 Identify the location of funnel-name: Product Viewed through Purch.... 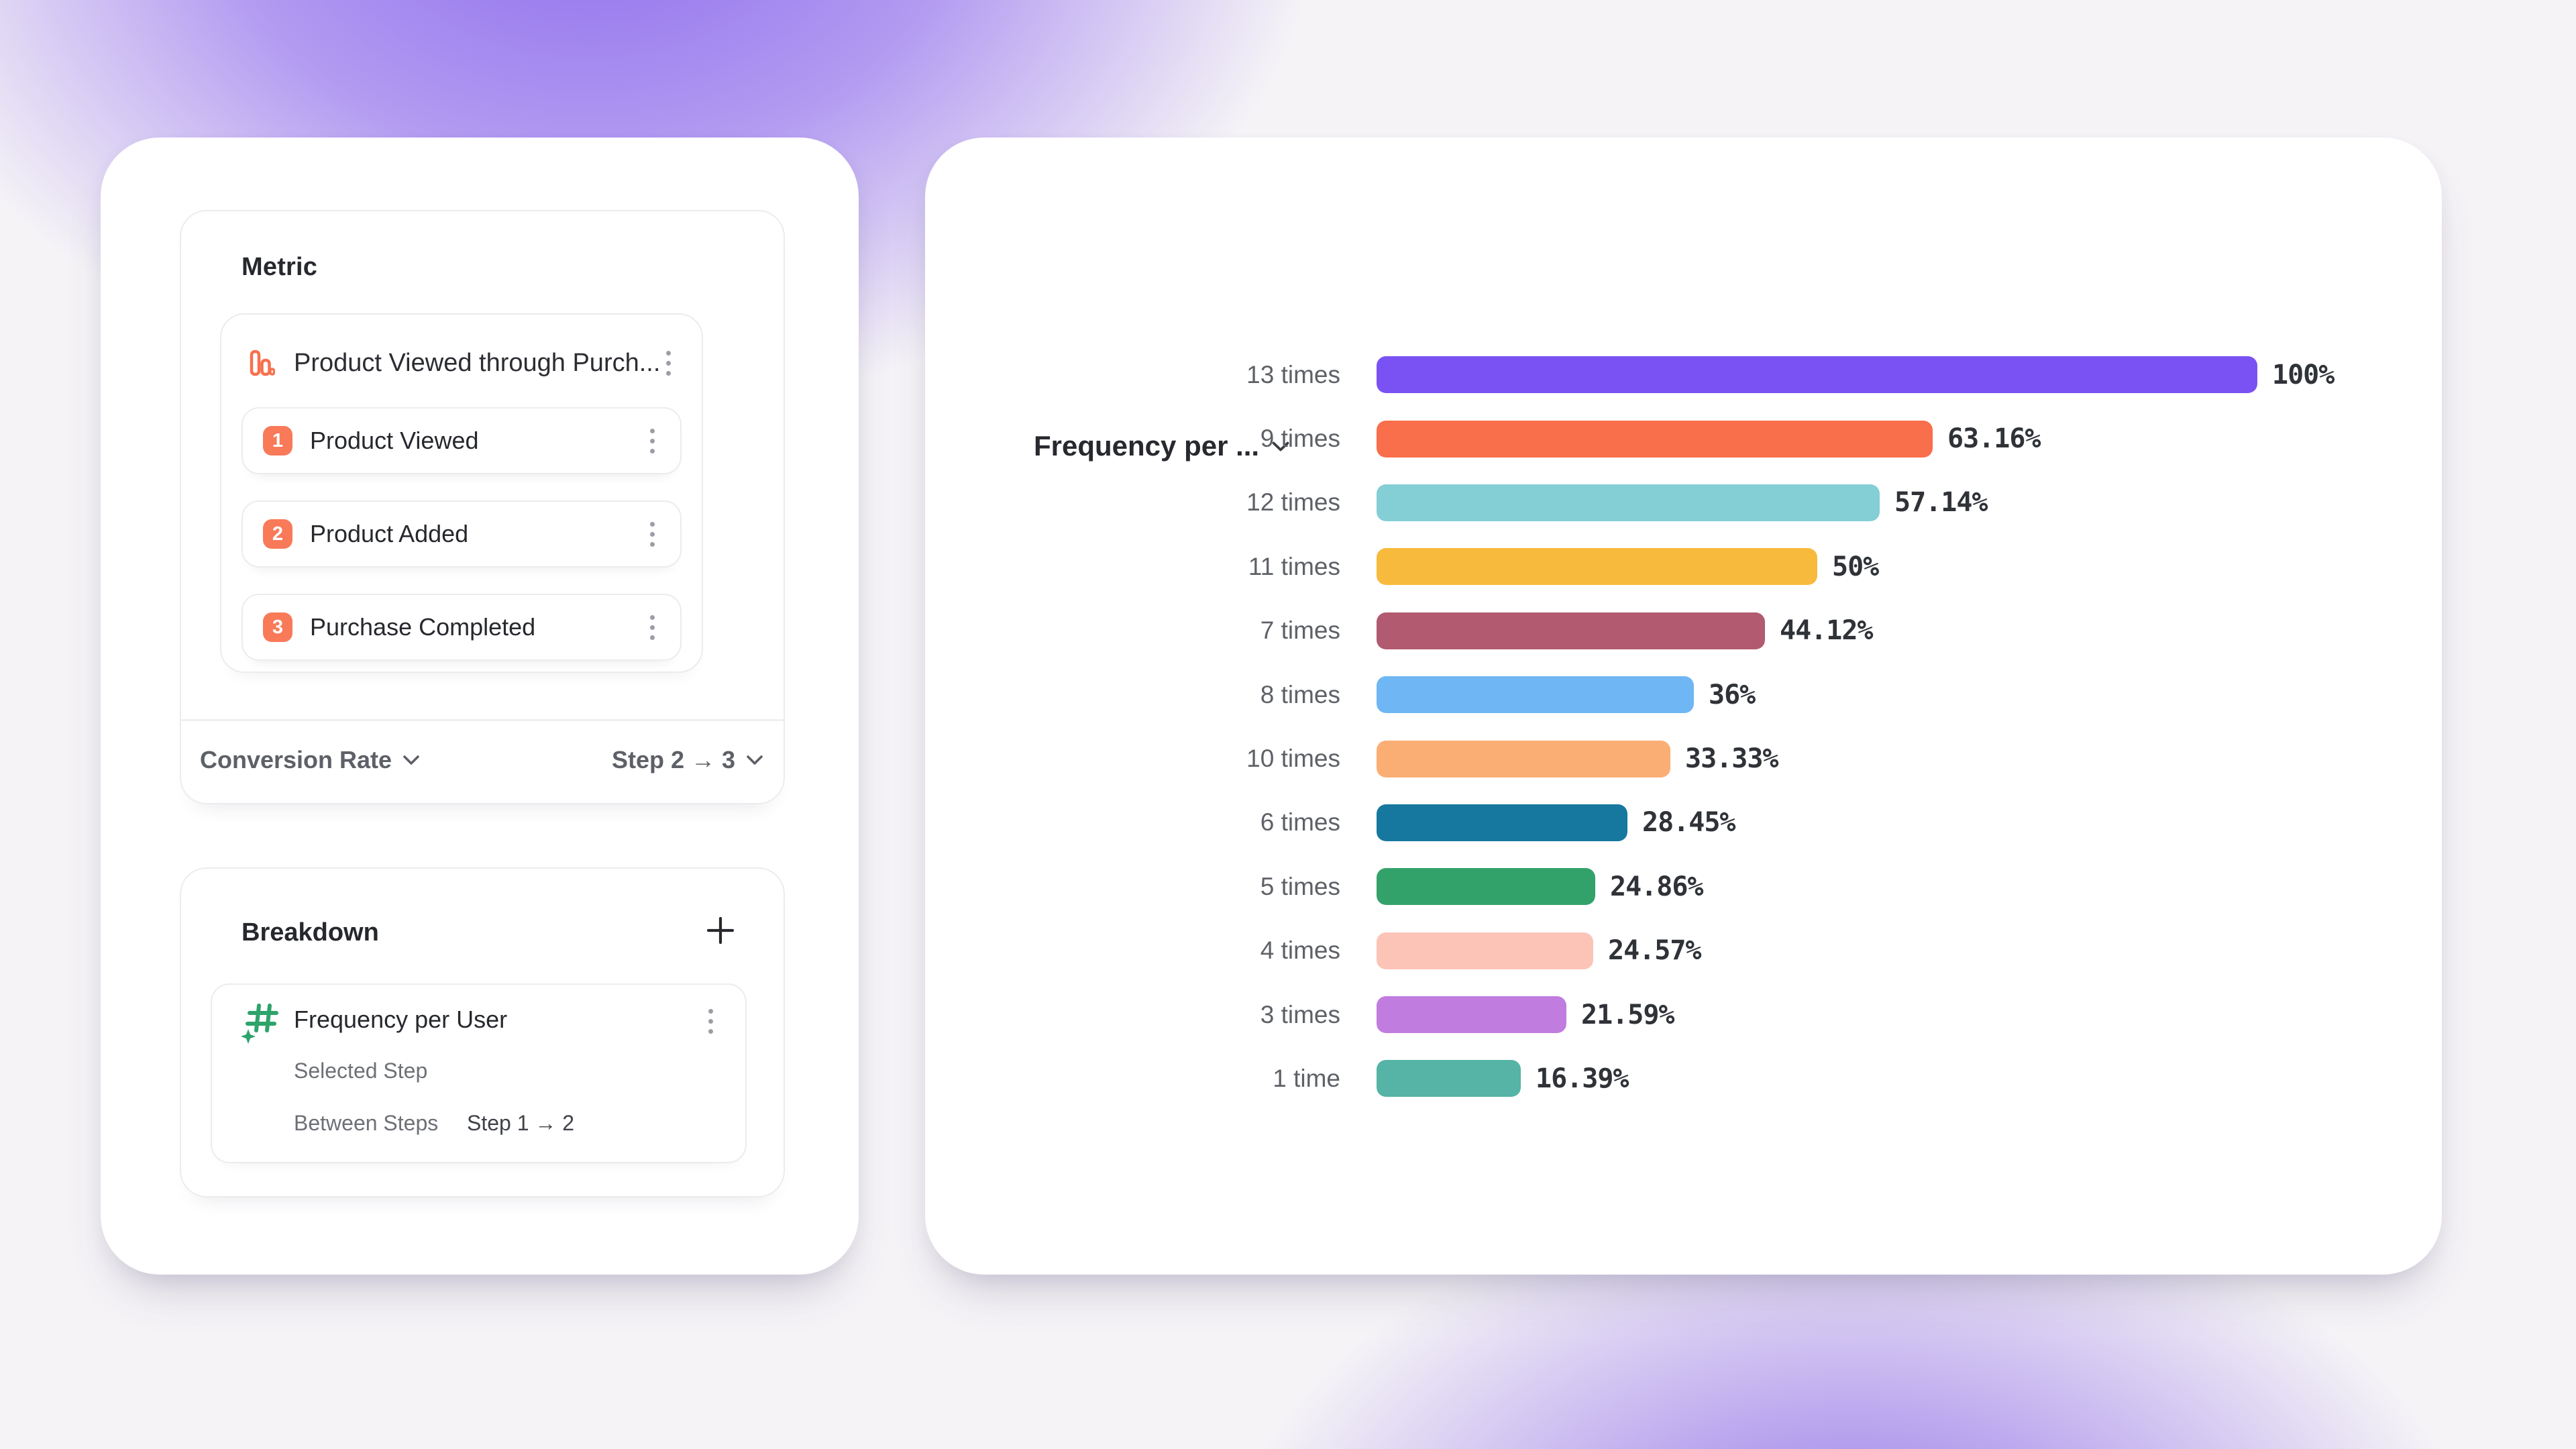
(477, 362).